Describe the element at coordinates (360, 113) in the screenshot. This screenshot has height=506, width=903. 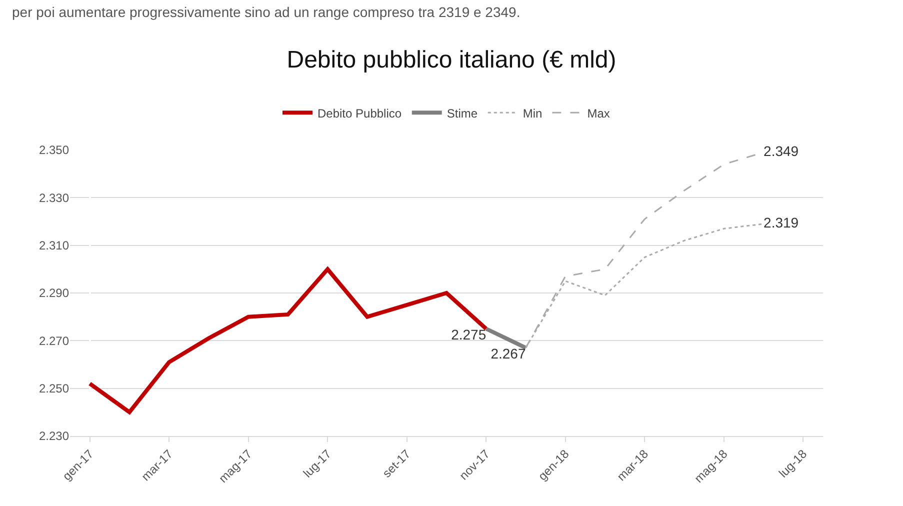
I see `legend-label: Debito Pubblico` at that location.